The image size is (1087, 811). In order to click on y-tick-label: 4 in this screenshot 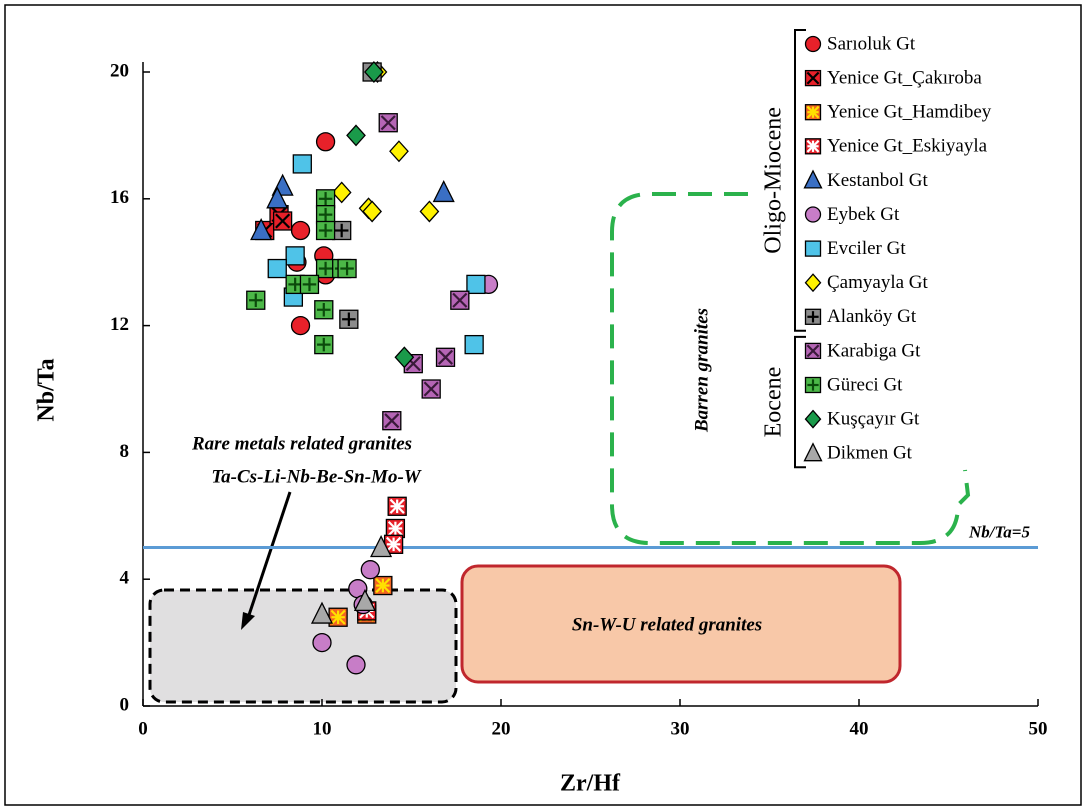, I will do `click(125, 578)`.